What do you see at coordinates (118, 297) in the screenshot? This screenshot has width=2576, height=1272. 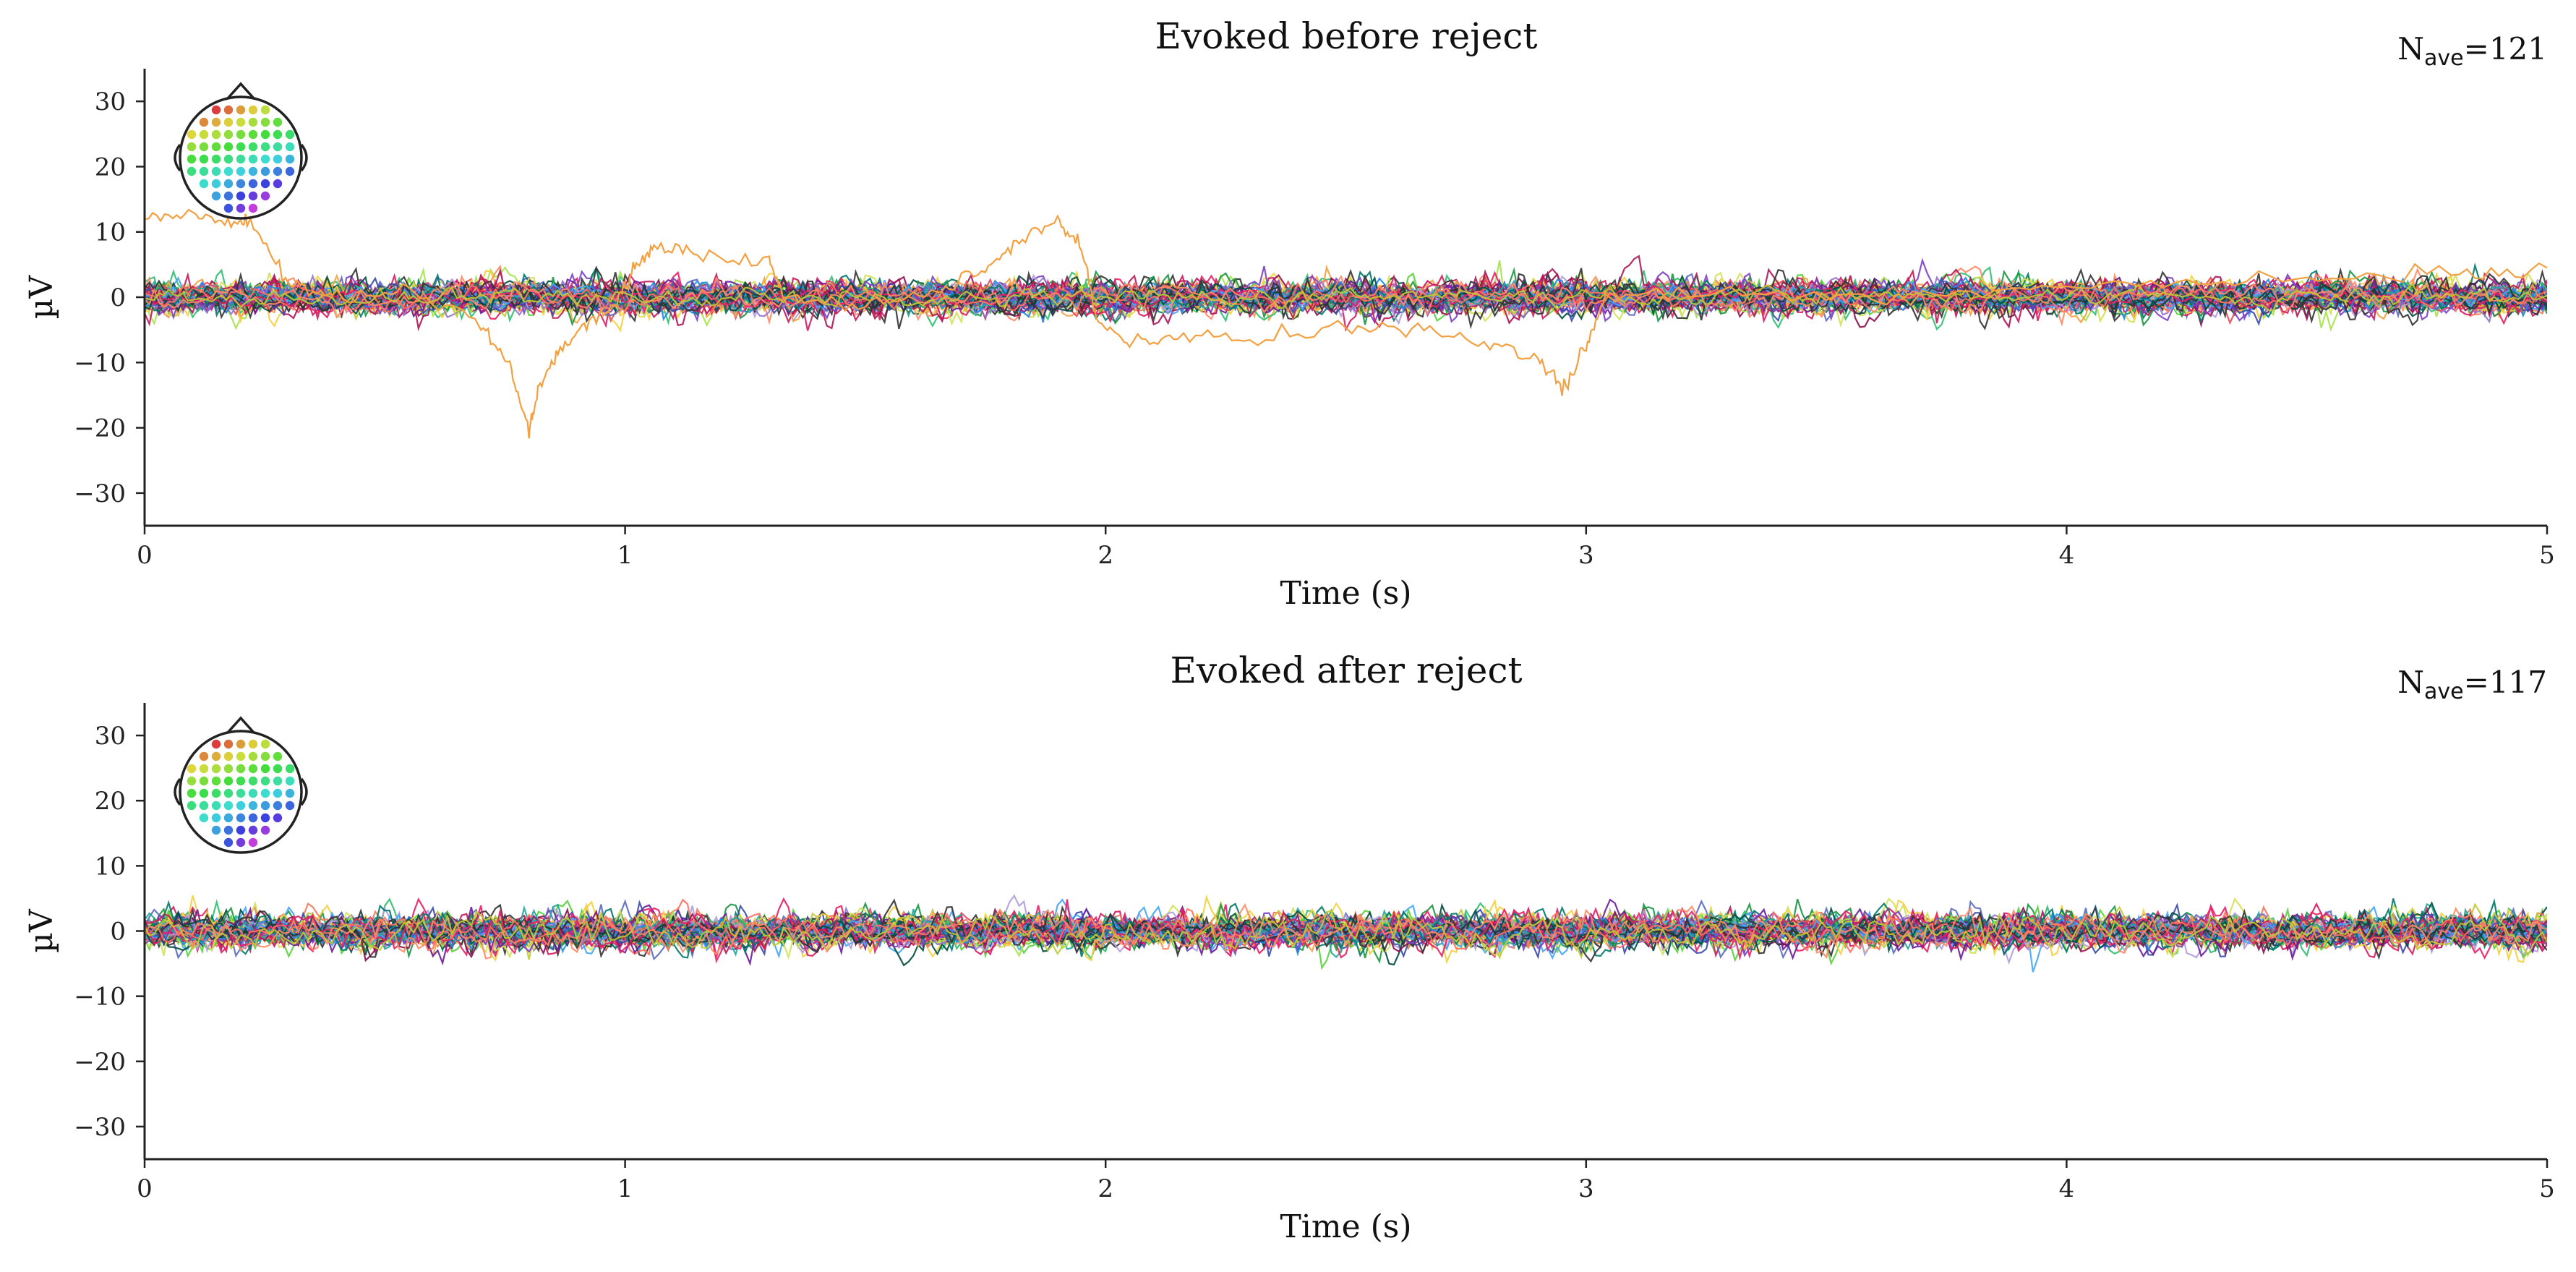 I see `y-tick-label: 0` at bounding box center [118, 297].